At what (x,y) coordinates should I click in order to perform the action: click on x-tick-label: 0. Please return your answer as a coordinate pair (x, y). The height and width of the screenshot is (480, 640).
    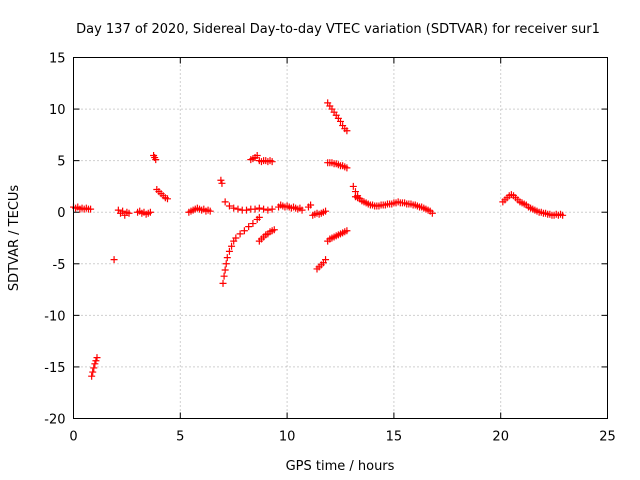
    Looking at the image, I should click on (73, 437).